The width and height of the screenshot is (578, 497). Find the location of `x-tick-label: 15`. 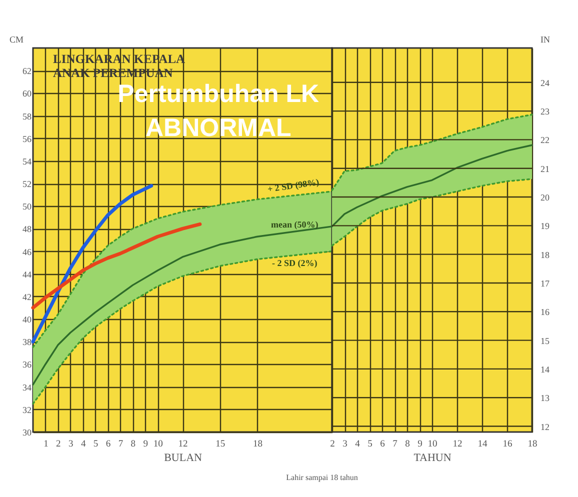

x-tick-label: 15 is located at coordinates (221, 445).